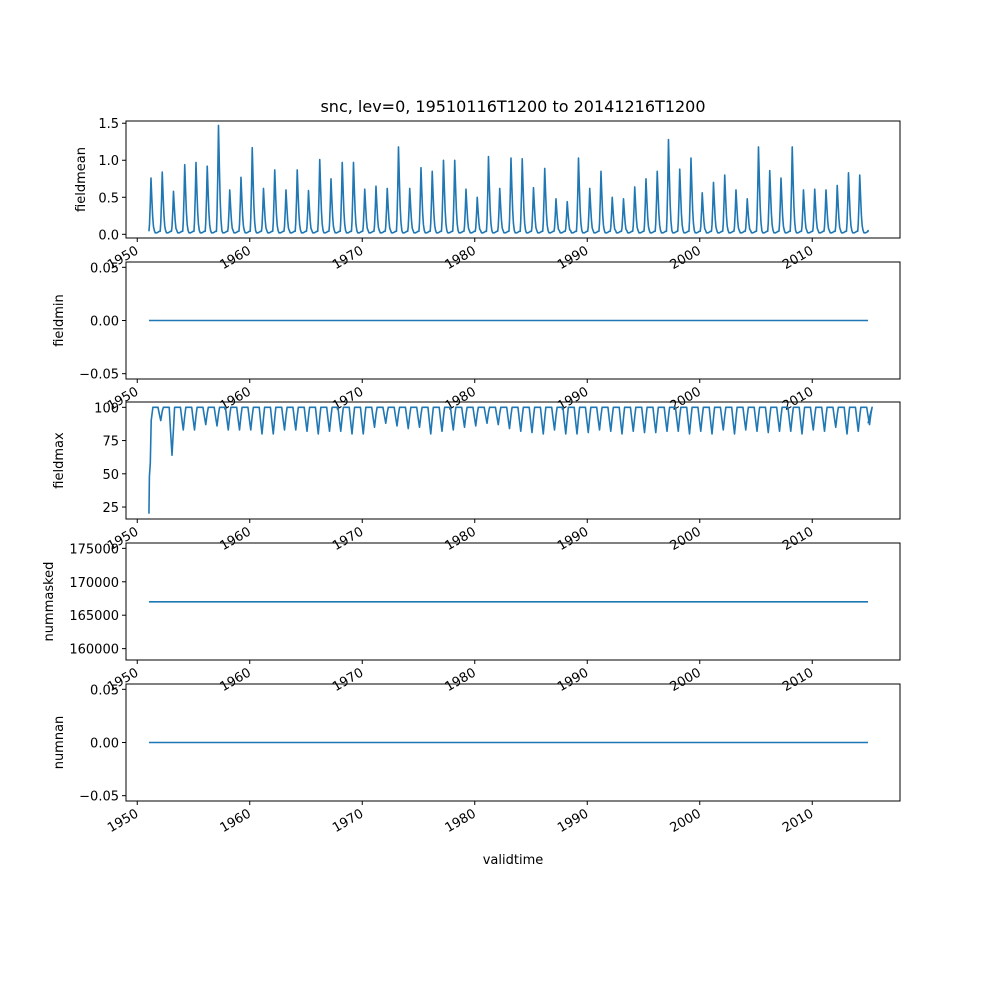 The image size is (1000, 1000). I want to click on y-axis-label: numnan, so click(59, 743).